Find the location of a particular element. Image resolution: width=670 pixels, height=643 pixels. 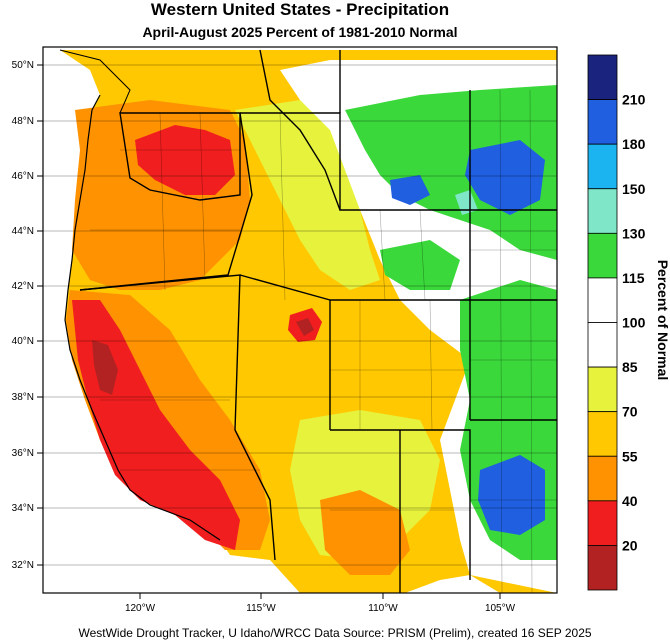

lat-label: 38°N is located at coordinates (23, 397).